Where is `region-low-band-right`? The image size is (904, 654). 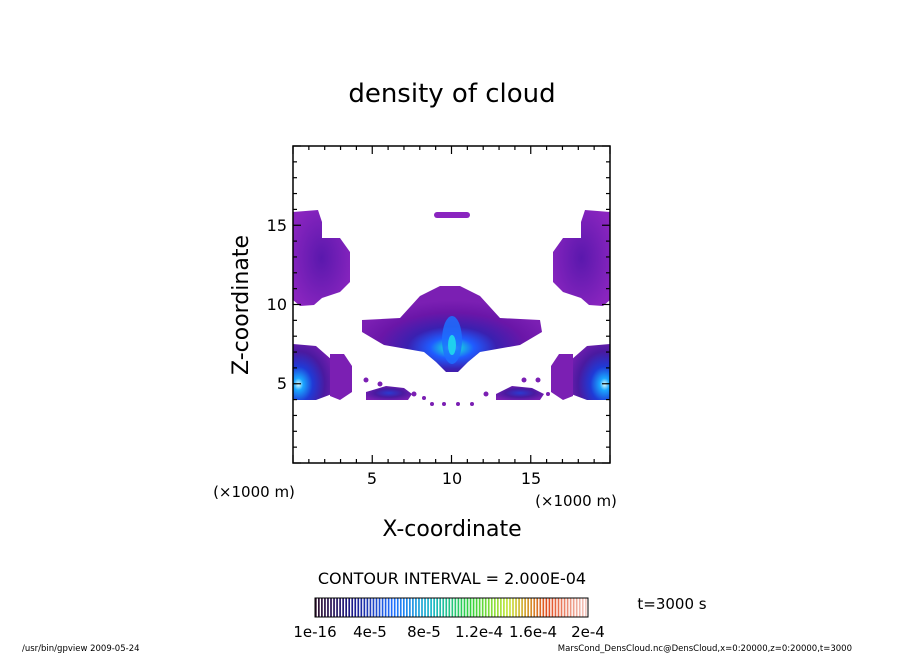
region-low-band-right is located at coordinates (520, 393).